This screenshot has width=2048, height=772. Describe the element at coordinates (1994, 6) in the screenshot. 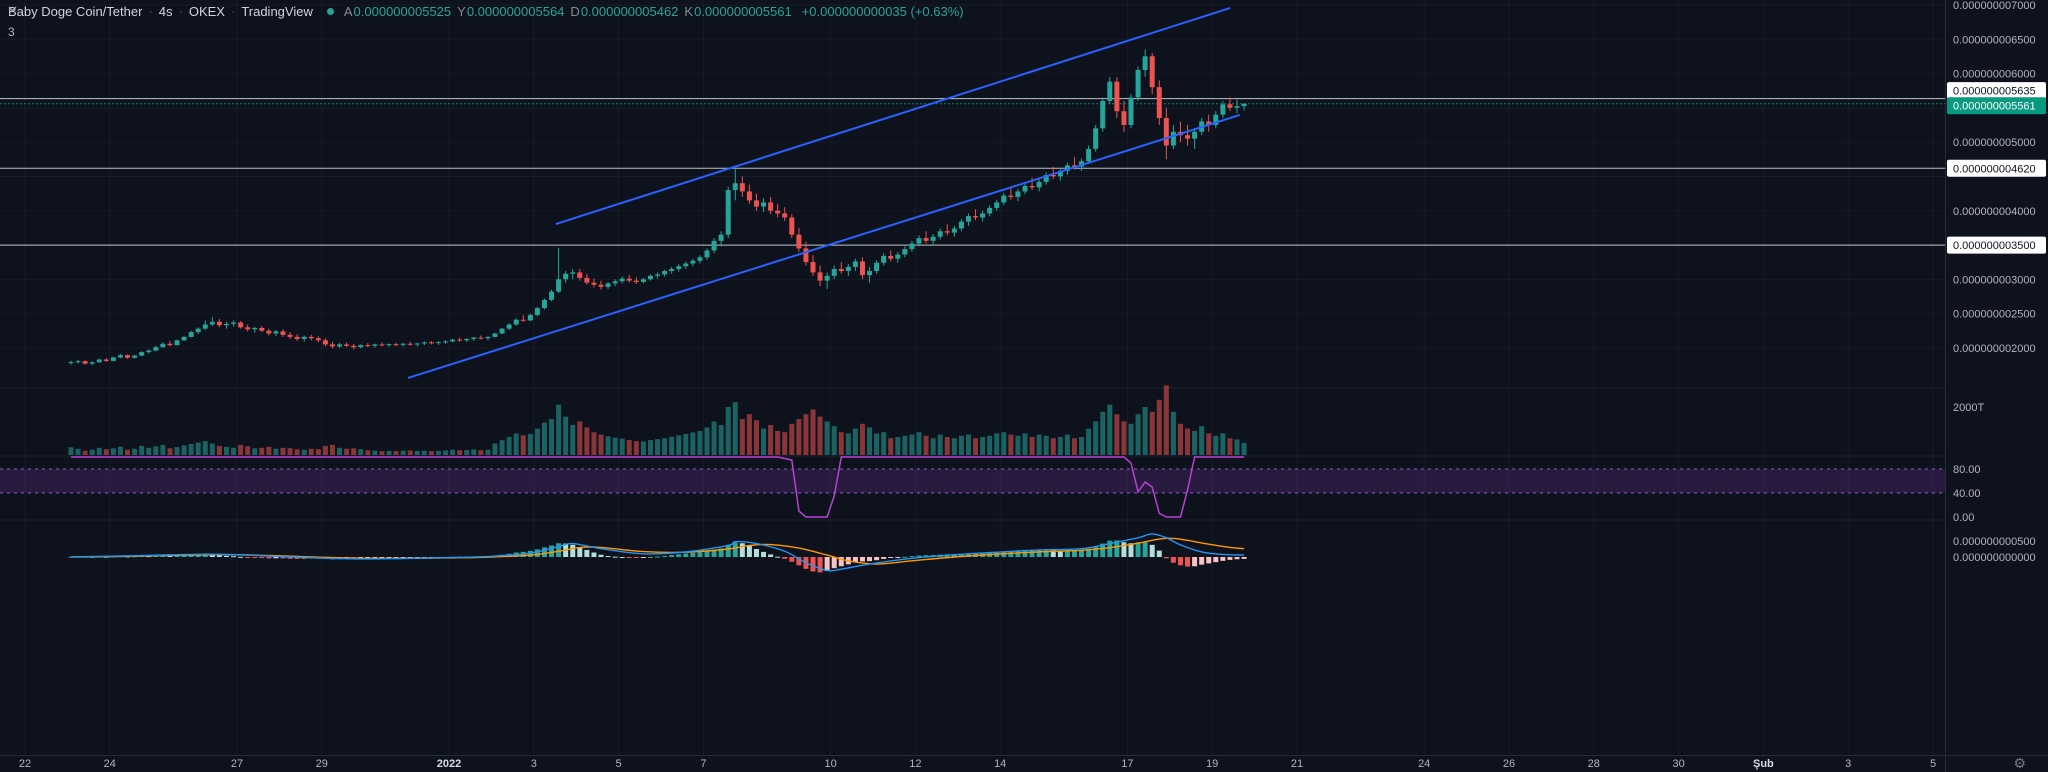

I see `axis-label: 0.000000007000` at that location.